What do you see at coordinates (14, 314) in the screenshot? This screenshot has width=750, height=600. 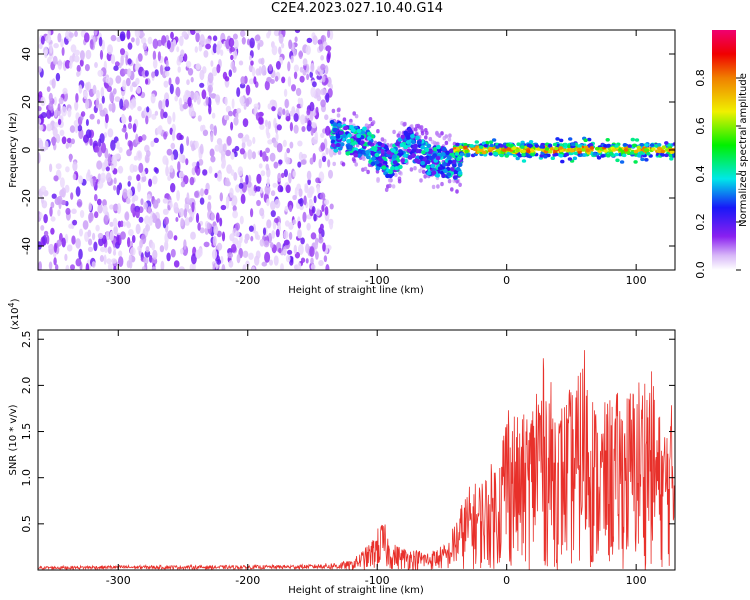 I see `snr-multiplier: (x104)` at bounding box center [14, 314].